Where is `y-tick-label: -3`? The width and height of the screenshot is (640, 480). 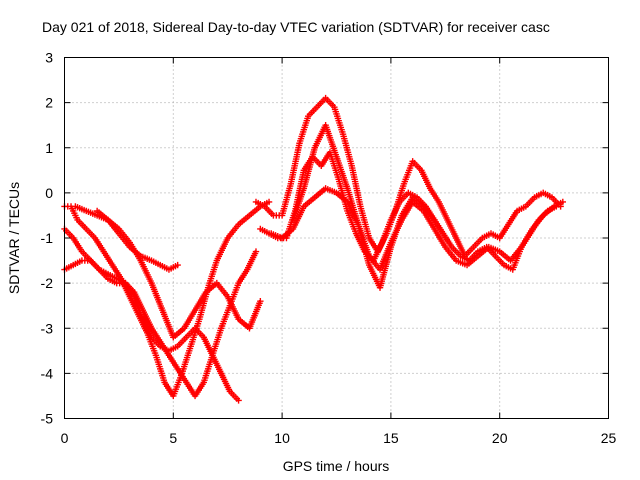
y-tick-label: -3 is located at coordinates (47, 328).